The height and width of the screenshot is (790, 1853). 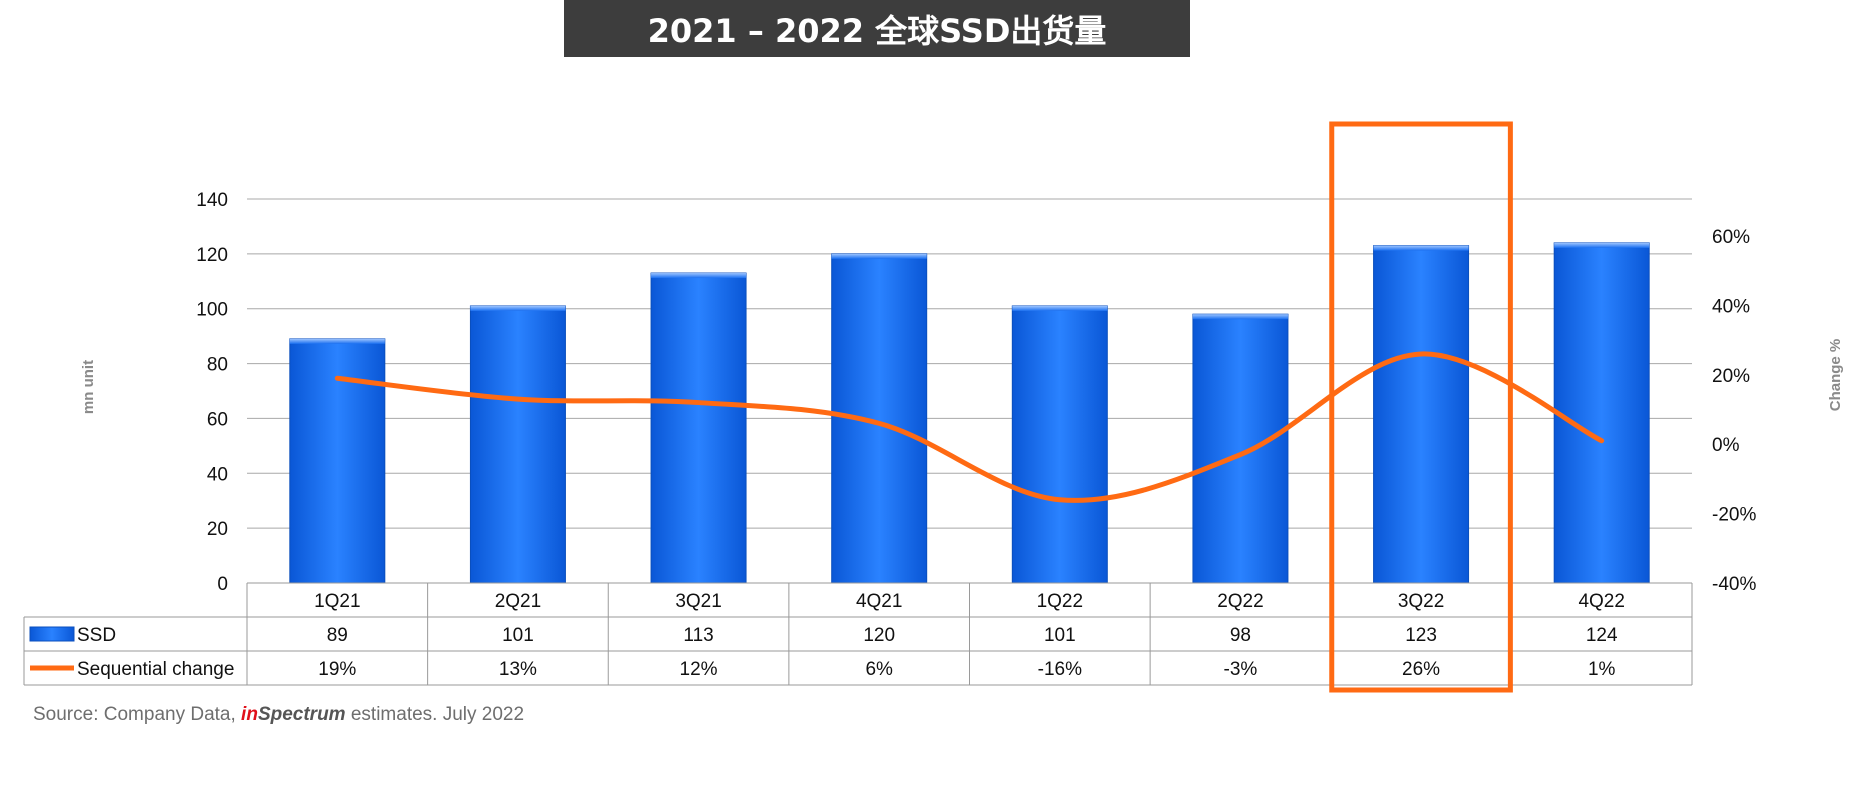 What do you see at coordinates (301, 714) in the screenshot?
I see `brand-spectrum: Spectrum` at bounding box center [301, 714].